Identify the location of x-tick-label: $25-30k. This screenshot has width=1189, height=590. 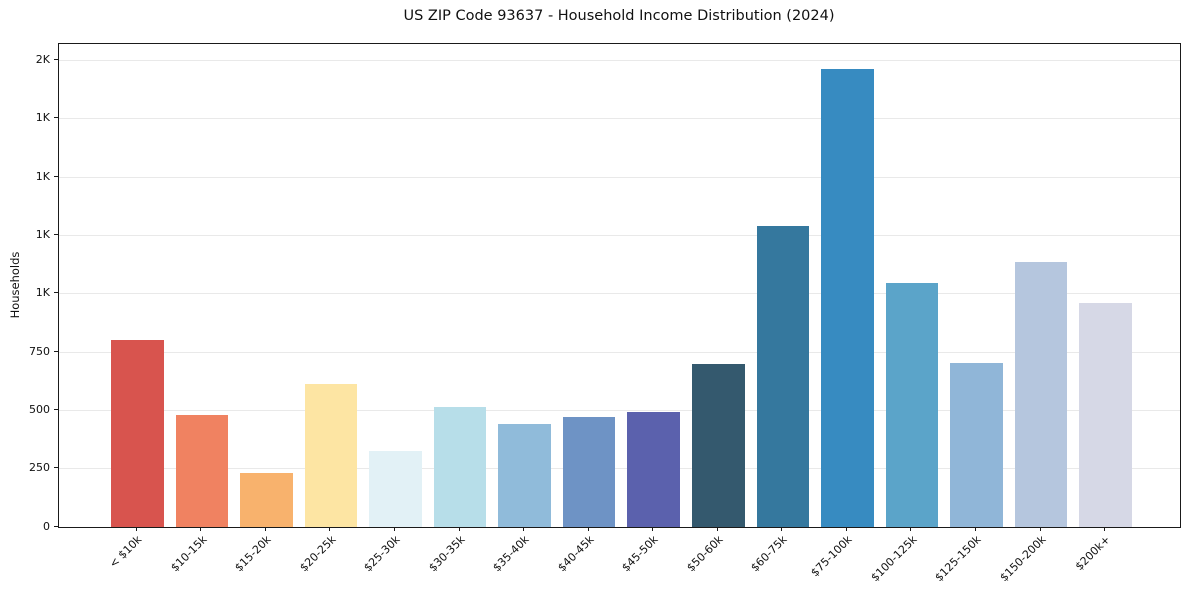
(382, 554).